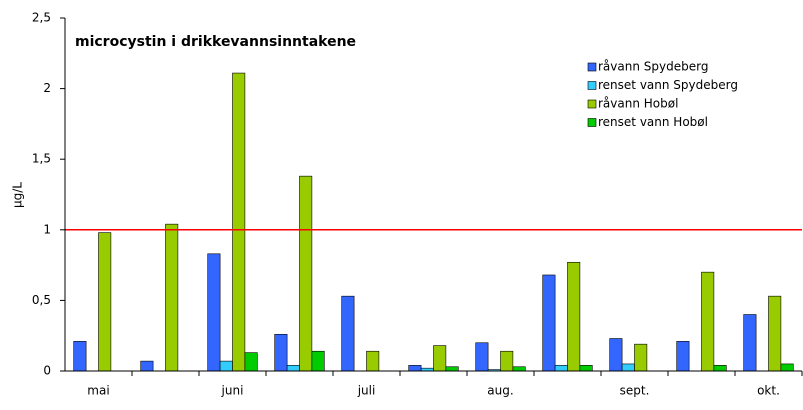 The image size is (803, 410). What do you see at coordinates (18, 195) in the screenshot?
I see `y-axis-label: µg/L` at bounding box center [18, 195].